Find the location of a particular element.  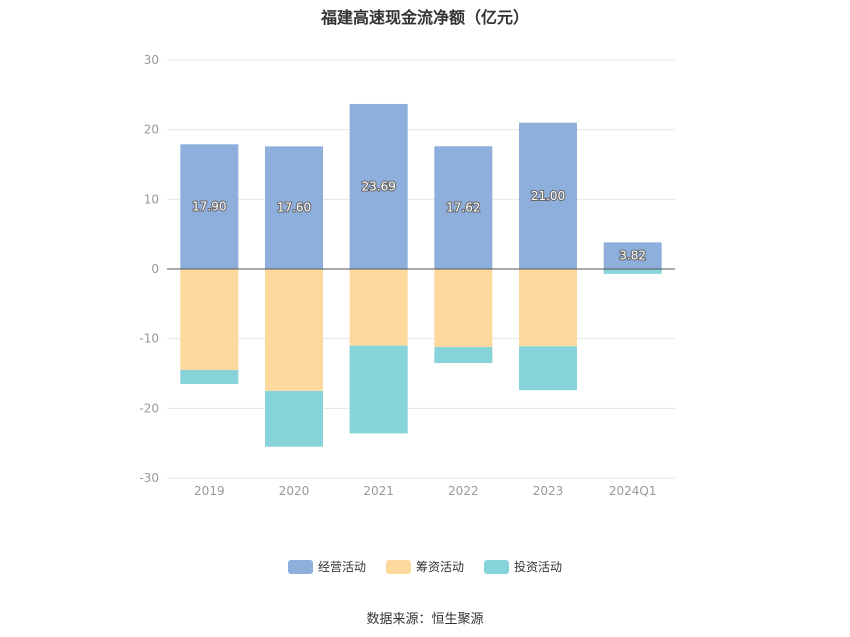

y-tick-label: -30 is located at coordinates (149, 478).